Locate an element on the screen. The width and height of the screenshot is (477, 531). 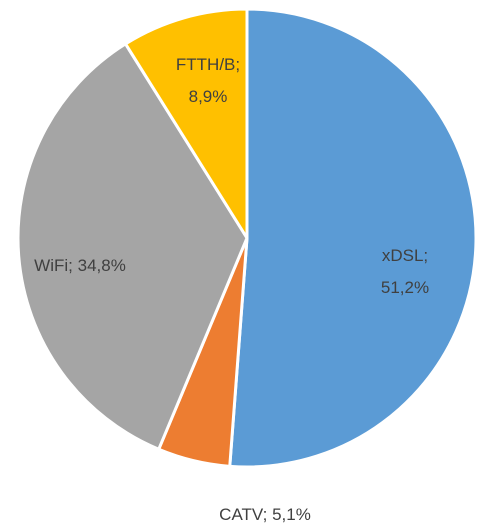
slice-label: CATV; 5,1% is located at coordinates (265, 514).